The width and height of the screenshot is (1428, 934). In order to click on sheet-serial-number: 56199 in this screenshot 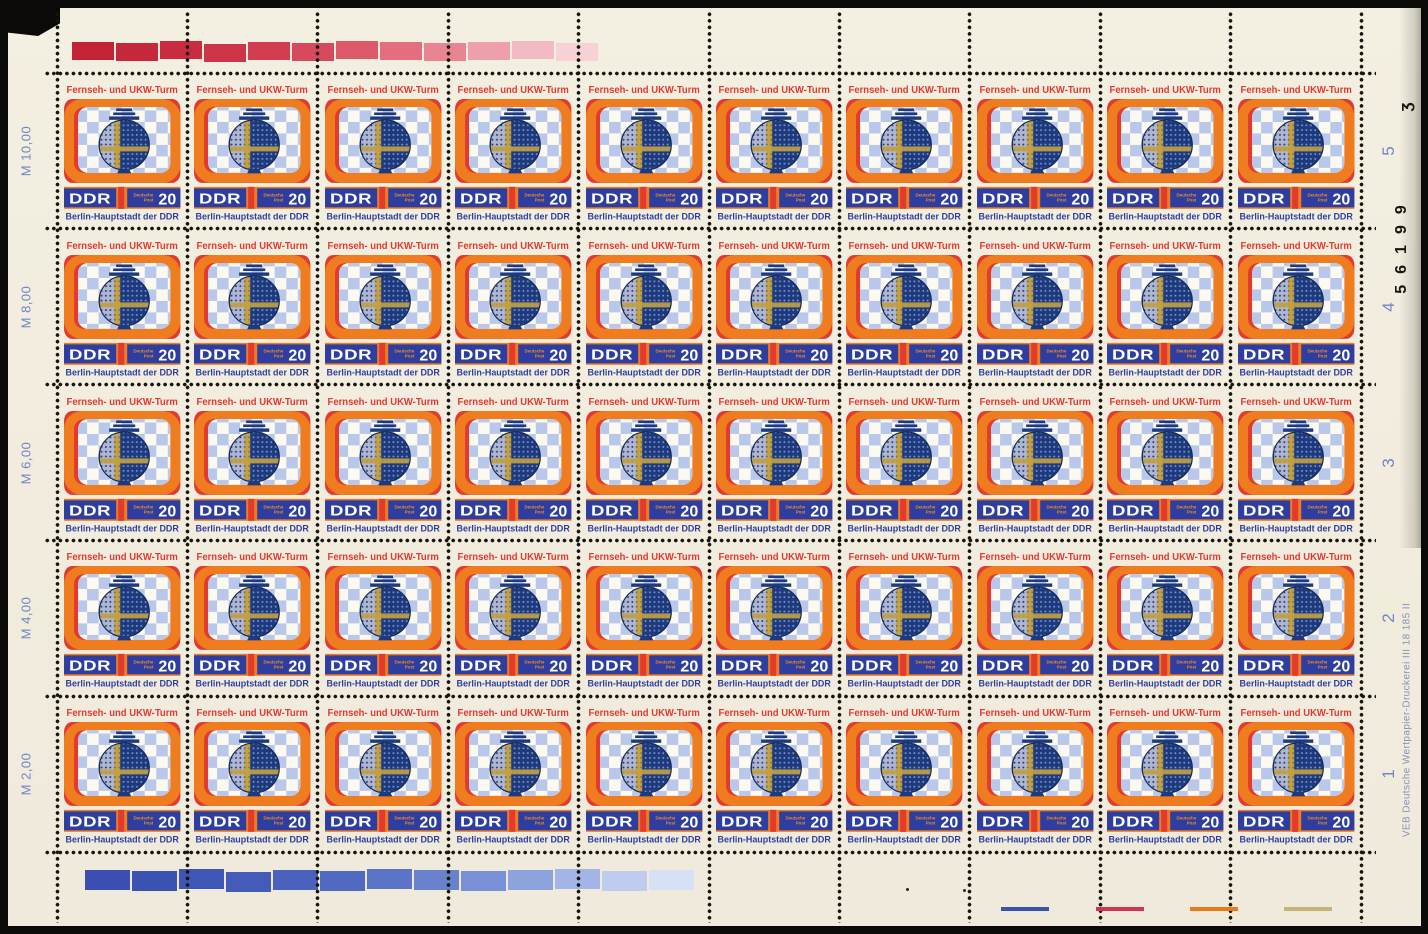, I will do `click(1401, 244)`.